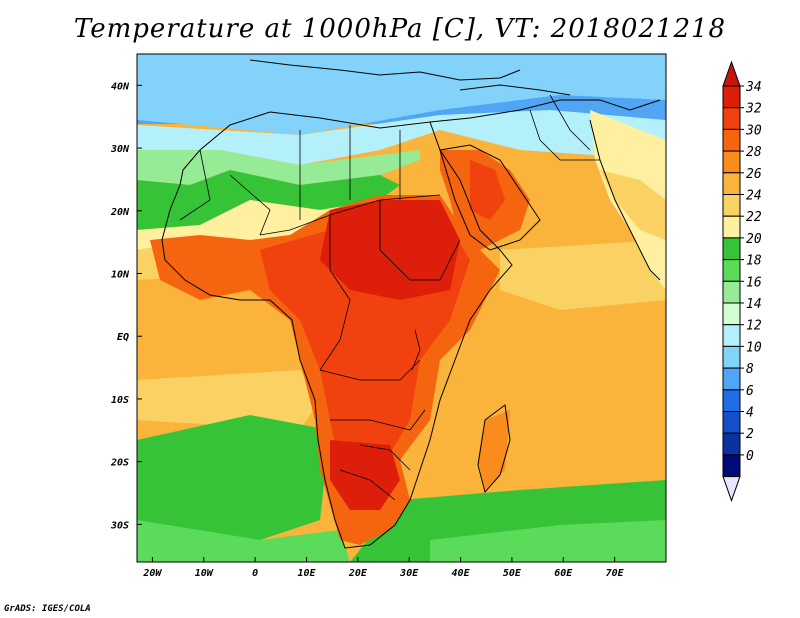 The width and height of the screenshot is (800, 618). I want to click on southern-africa-hottest, so click(365, 475).